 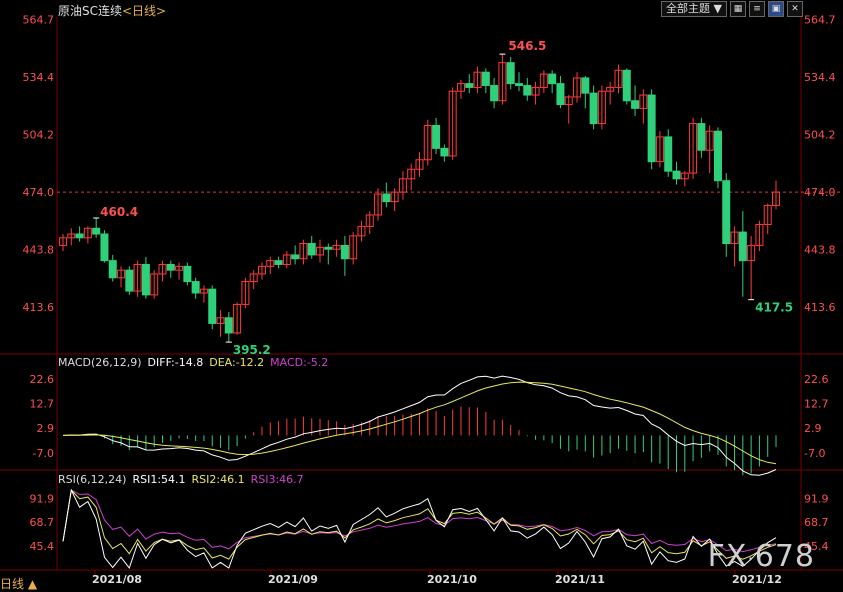 What do you see at coordinates (757, 9) in the screenshot?
I see `list-icon: ≡` at bounding box center [757, 9].